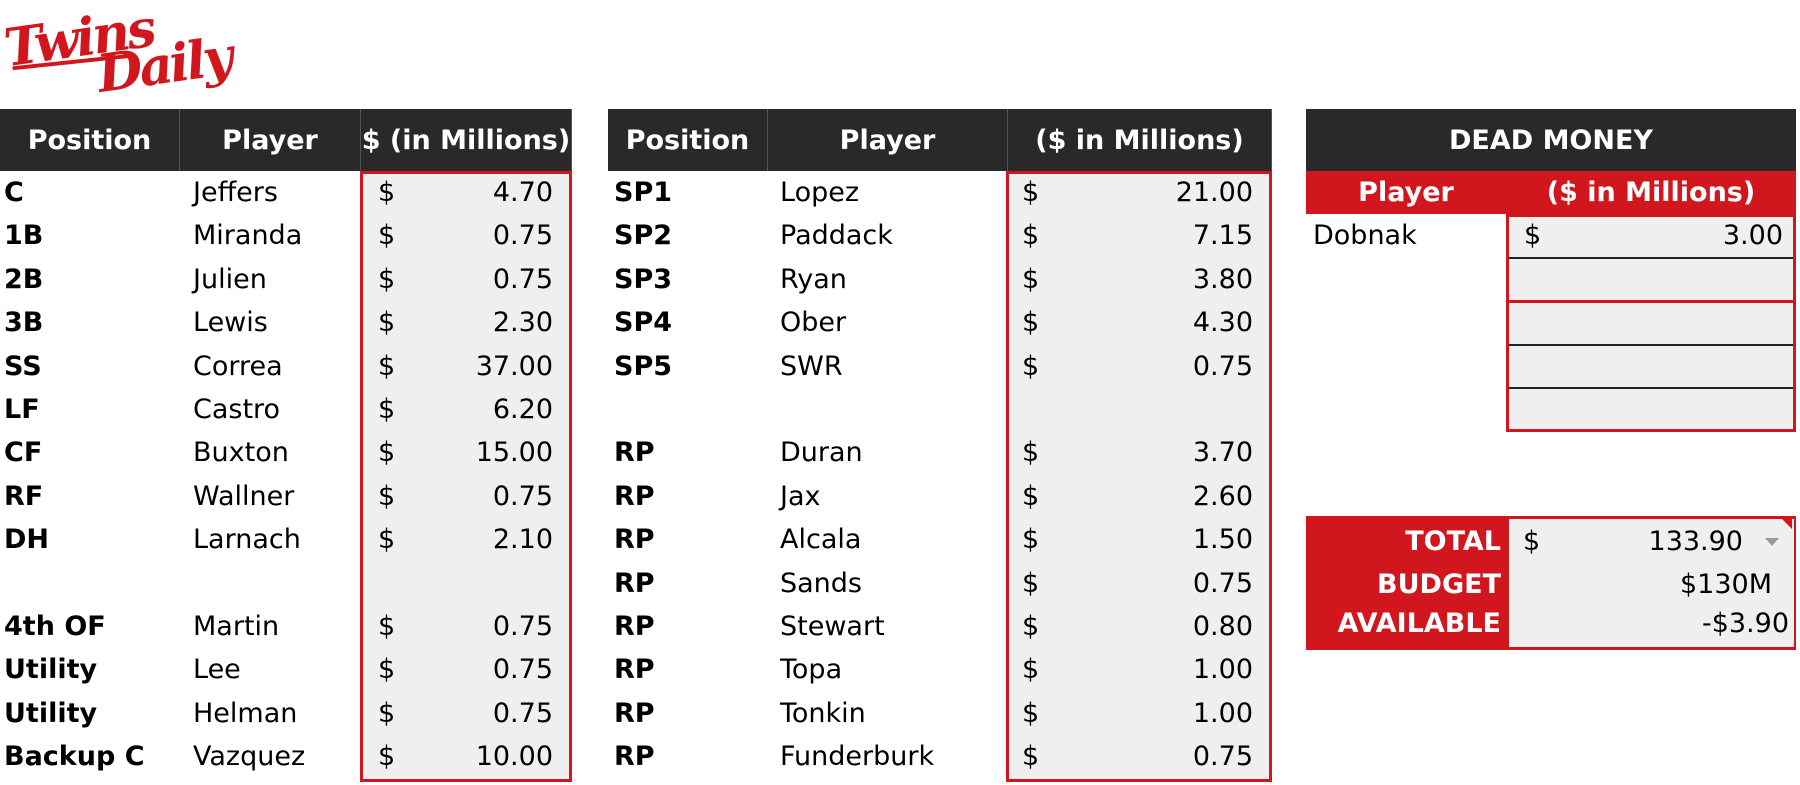  I want to click on dead-money-row: Dobnak, so click(1553, 235).